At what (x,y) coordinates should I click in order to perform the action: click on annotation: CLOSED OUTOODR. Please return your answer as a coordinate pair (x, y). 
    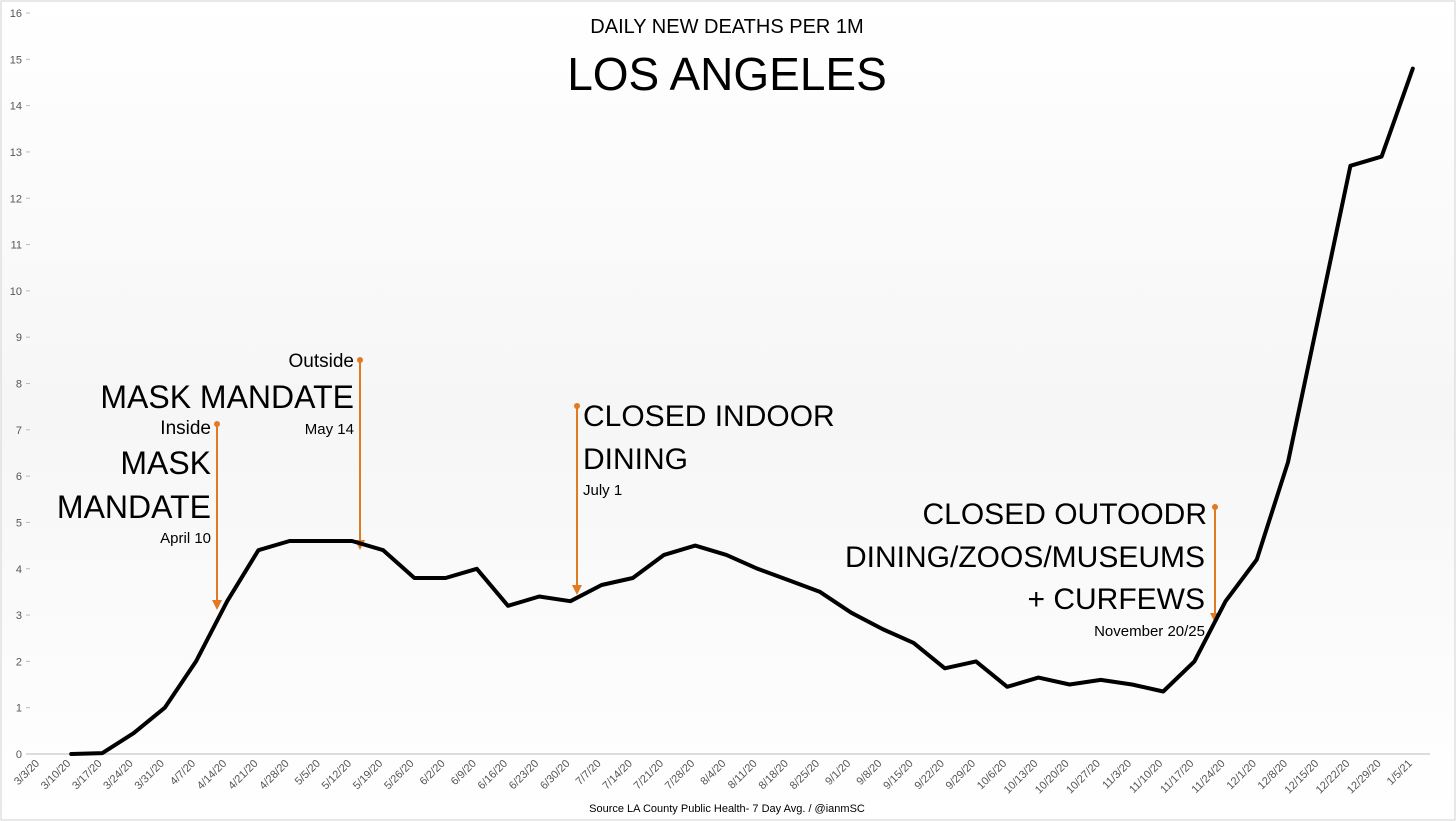
    Looking at the image, I should click on (1065, 514).